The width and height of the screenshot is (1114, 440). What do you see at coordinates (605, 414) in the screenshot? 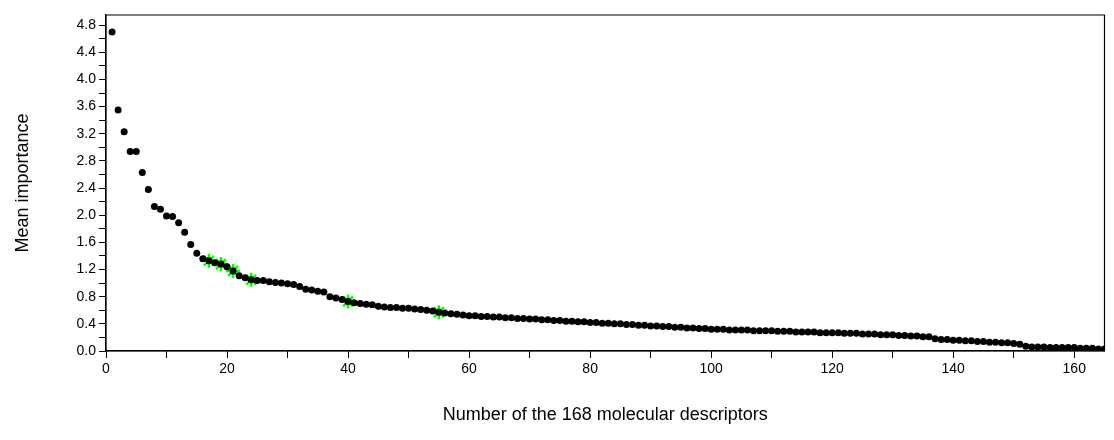
I see `x-axis-title: Number of the 168 molecular descriptors` at bounding box center [605, 414].